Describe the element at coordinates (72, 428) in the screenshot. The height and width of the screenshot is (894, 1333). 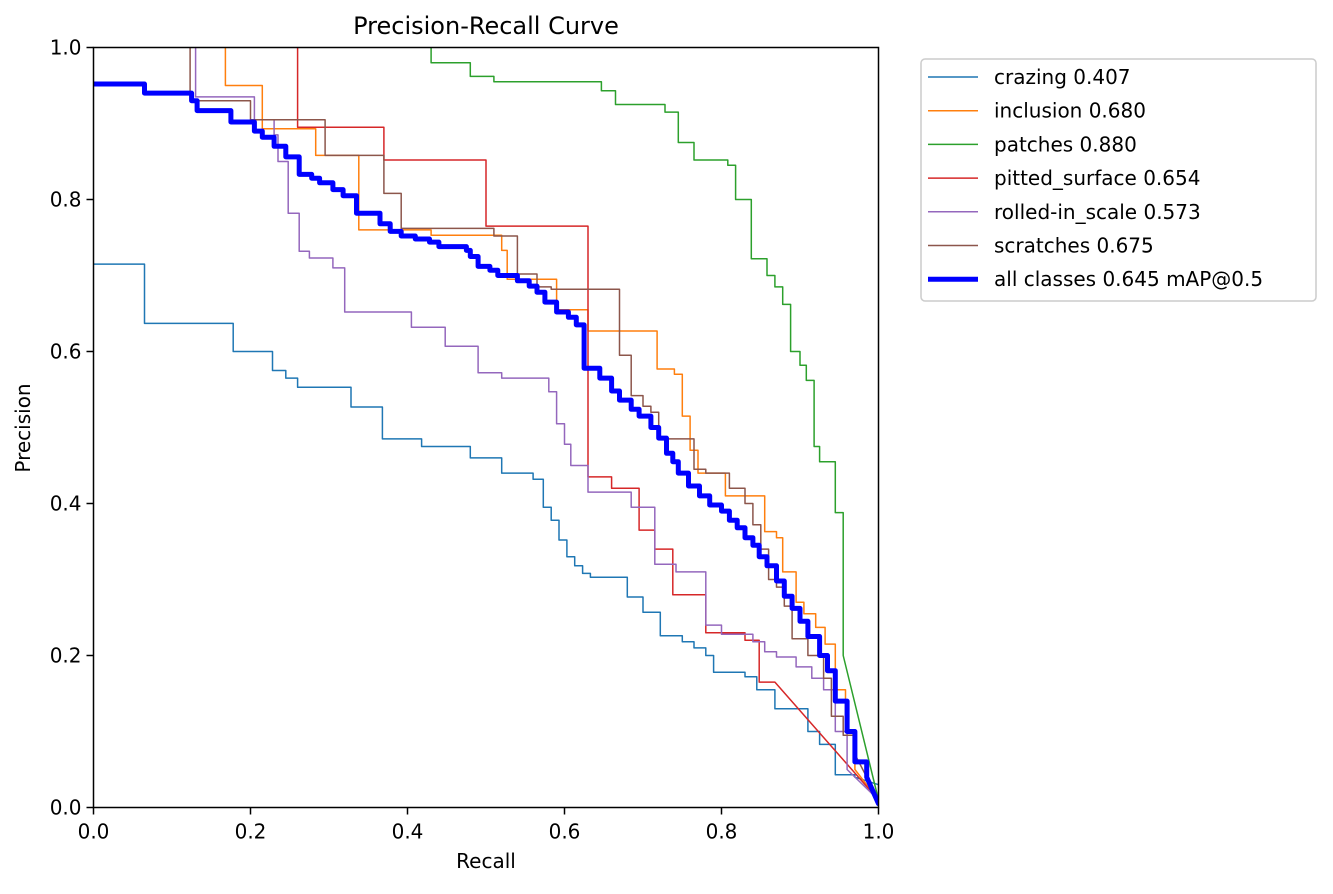
I see `y-axis-ticks: 0.0 0.2 0.4 0.6 0.8 1.0` at that location.